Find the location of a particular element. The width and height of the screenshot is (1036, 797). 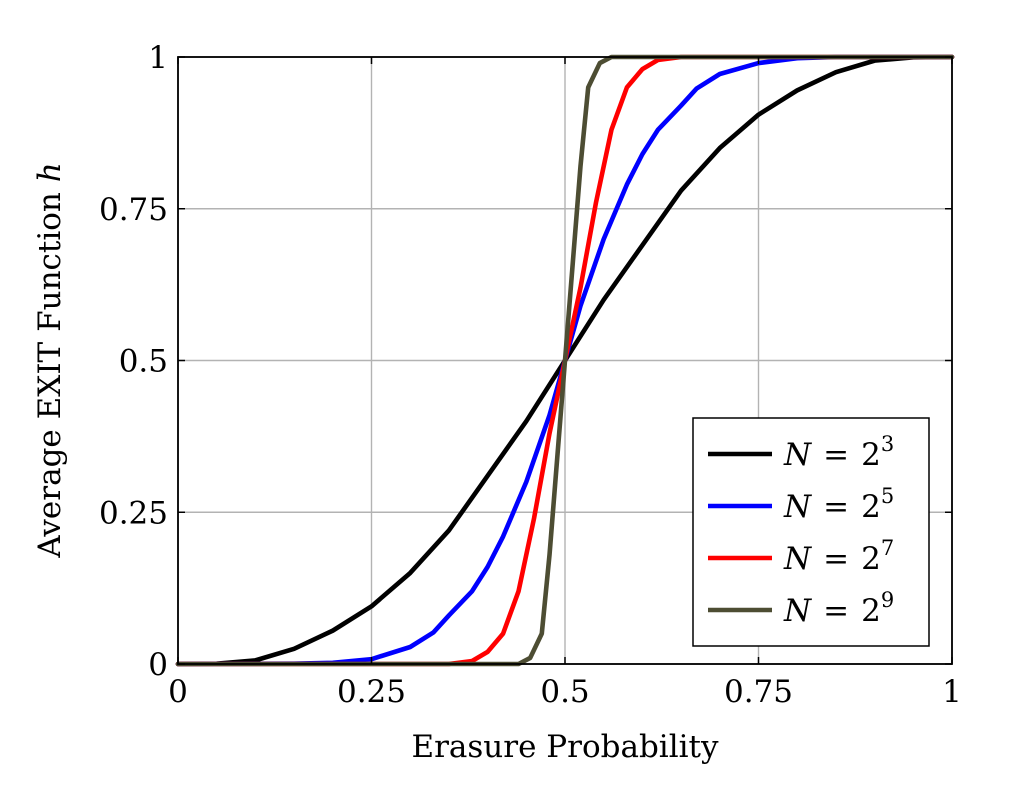

y-axis-title: Average EXIT Function h is located at coordinates (50, 360).